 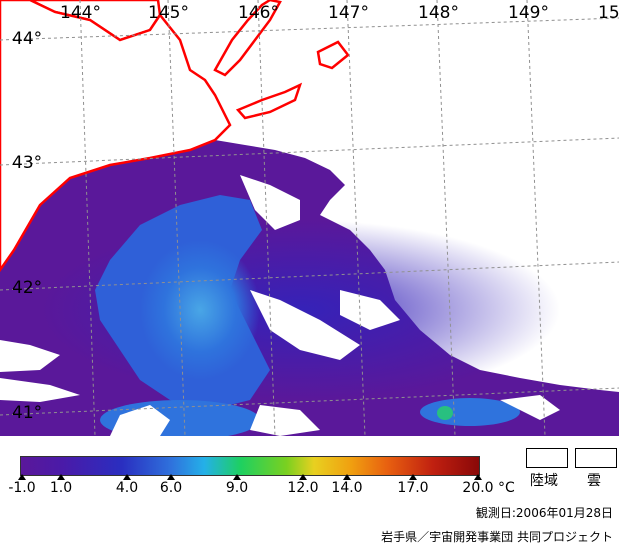 What do you see at coordinates (303, 488) in the screenshot?
I see `tick-label: 12.0` at bounding box center [303, 488].